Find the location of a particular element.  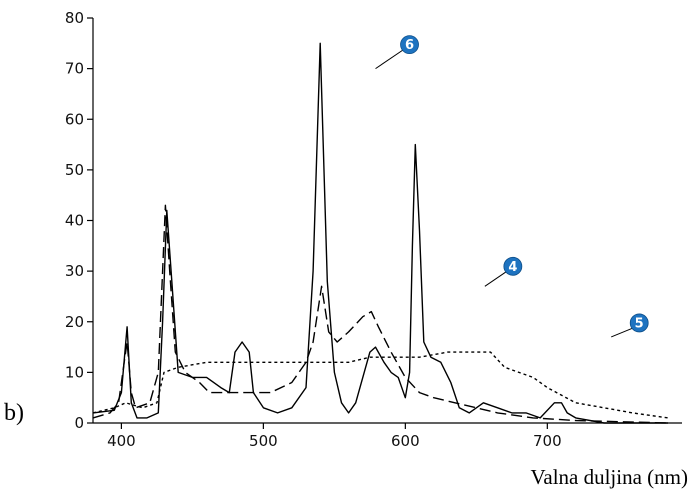

x-axis-title: Valna duljina (nm) is located at coordinates (609, 477).